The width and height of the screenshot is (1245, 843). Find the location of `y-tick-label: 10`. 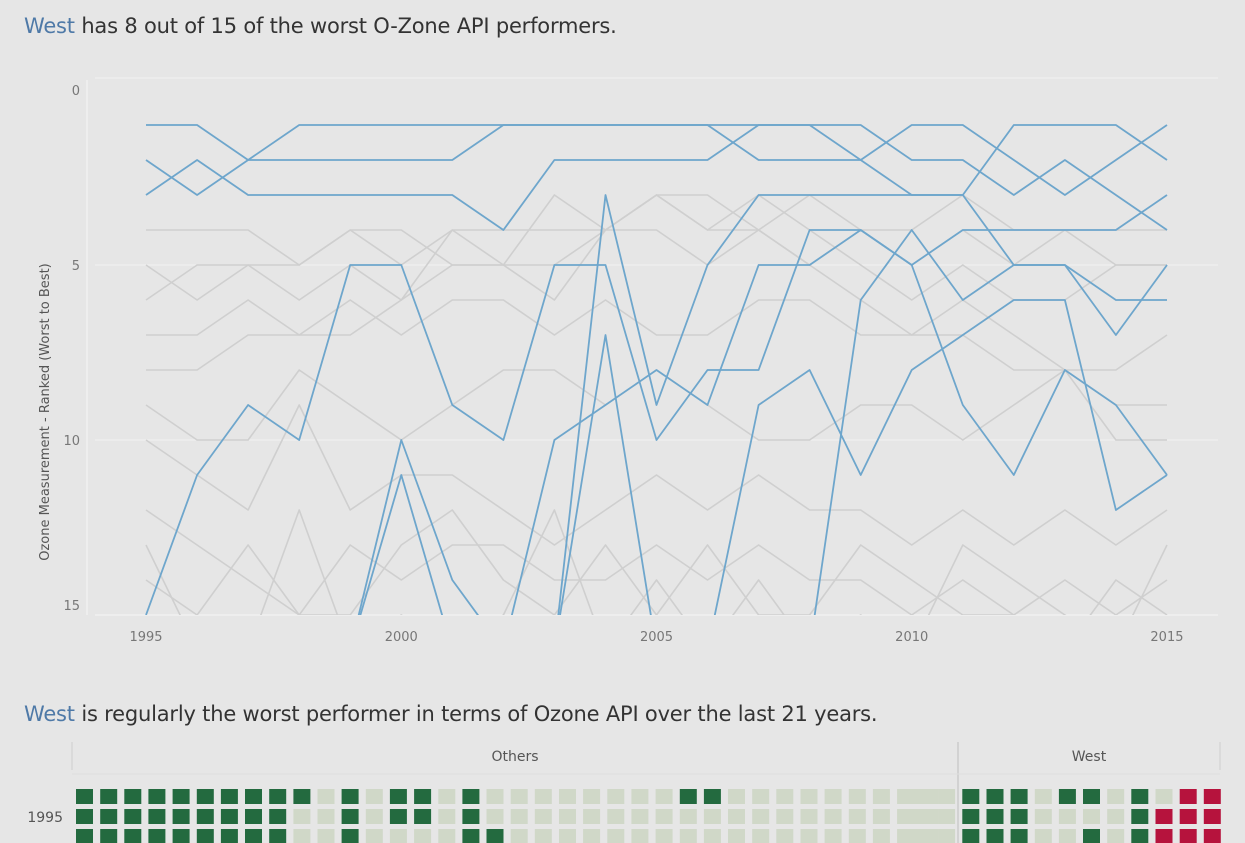

y-tick-label: 10 is located at coordinates (71, 441).